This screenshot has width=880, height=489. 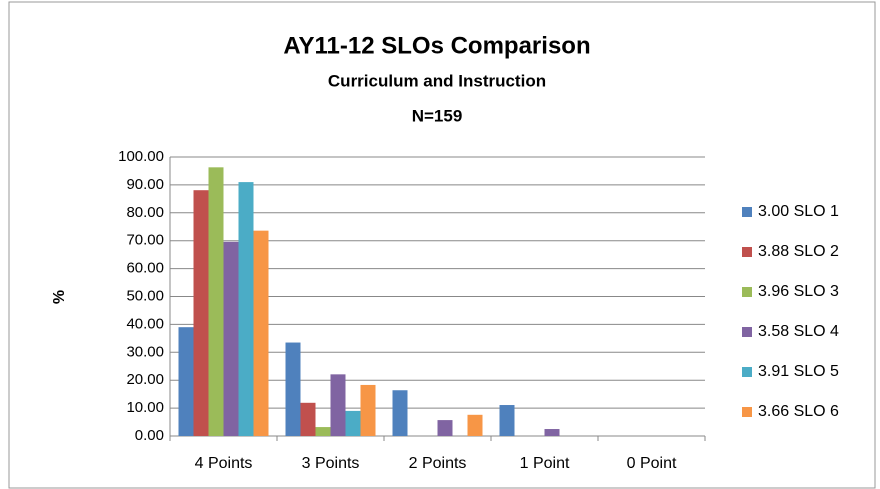 I want to click on y-tick-label: 50.00, so click(x=145, y=295).